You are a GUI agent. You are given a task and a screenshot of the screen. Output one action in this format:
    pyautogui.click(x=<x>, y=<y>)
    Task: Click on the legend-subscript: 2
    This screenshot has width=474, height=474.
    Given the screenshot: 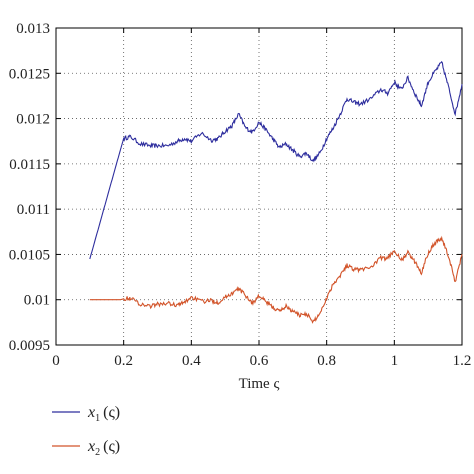 What is the action you would take?
    pyautogui.click(x=97, y=452)
    